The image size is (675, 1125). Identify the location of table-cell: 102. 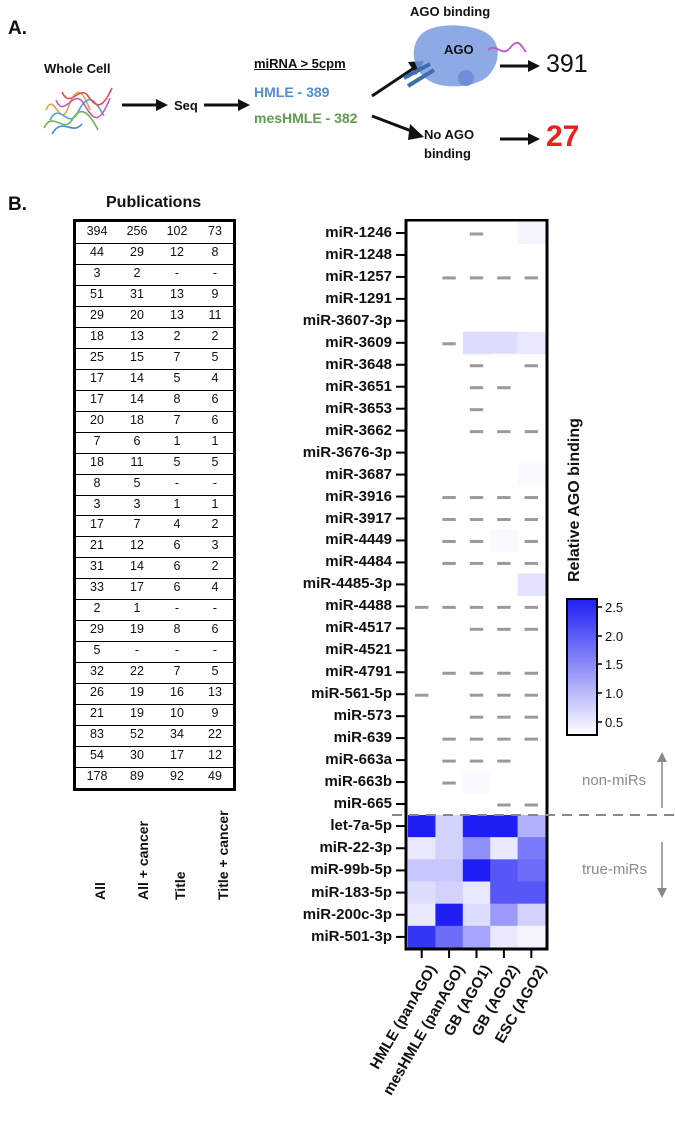
(177, 231).